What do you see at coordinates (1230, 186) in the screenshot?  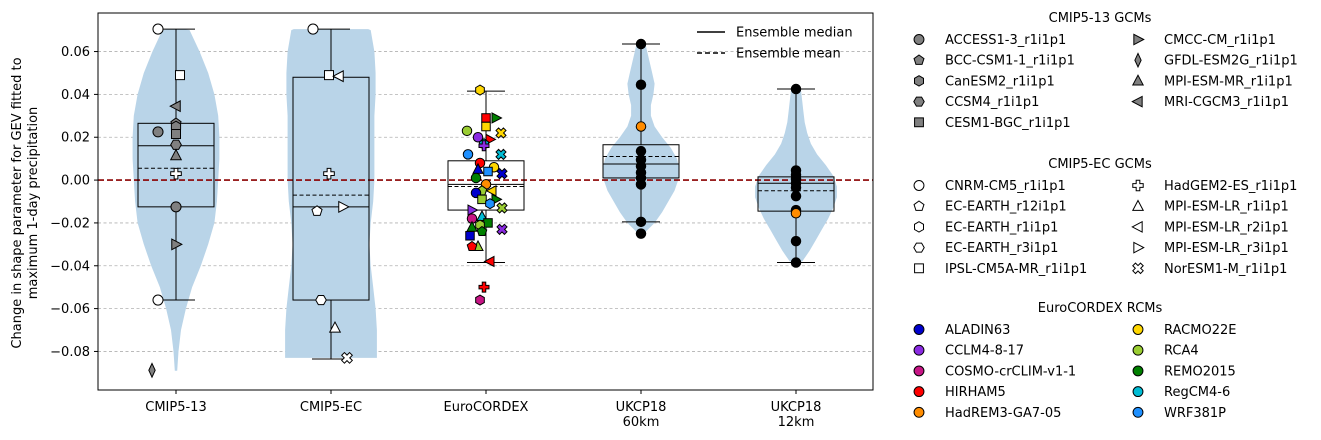 I see `legend-item-label: HadGEM2-ES_r1i1p1` at bounding box center [1230, 186].